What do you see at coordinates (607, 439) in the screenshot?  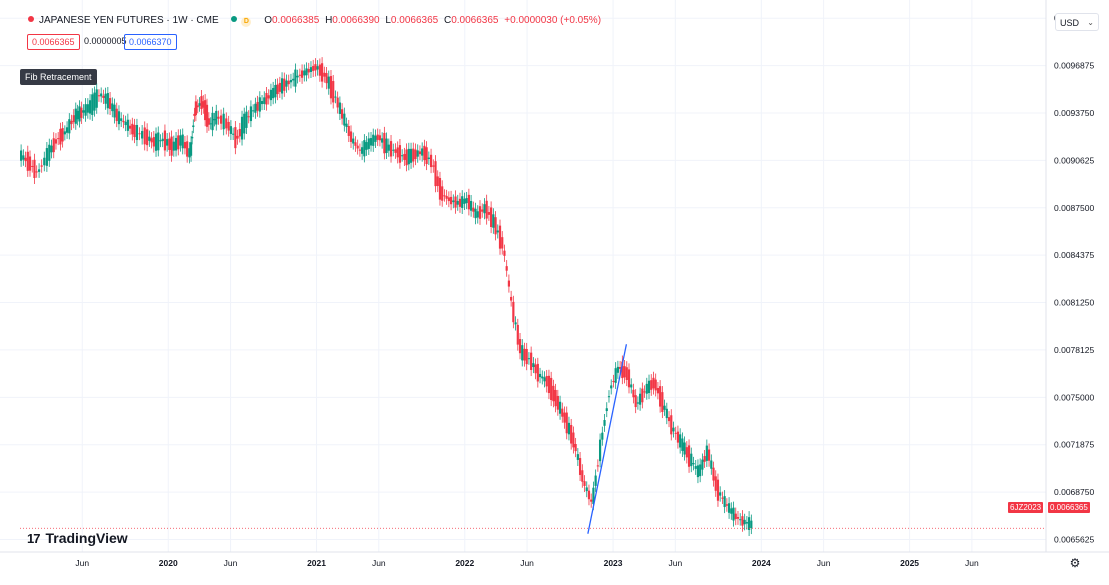 I see `trendline` at bounding box center [607, 439].